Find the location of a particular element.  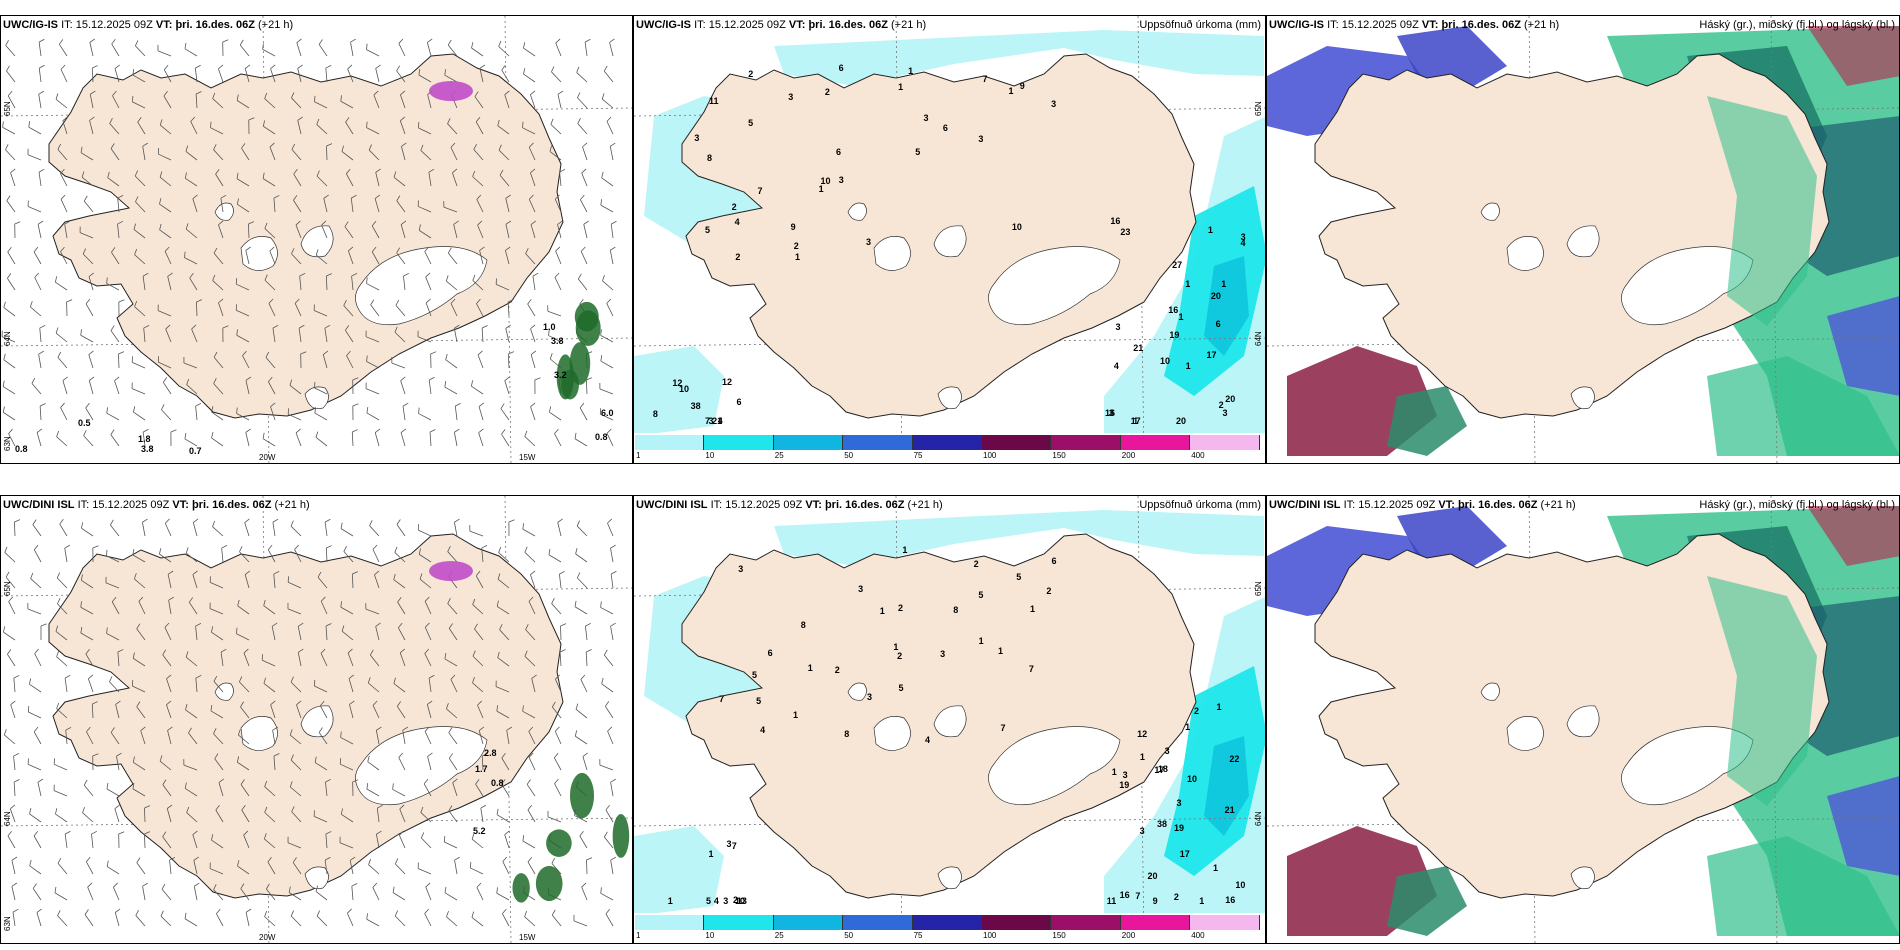

colorbar-tick-label: 1 is located at coordinates (638, 455).